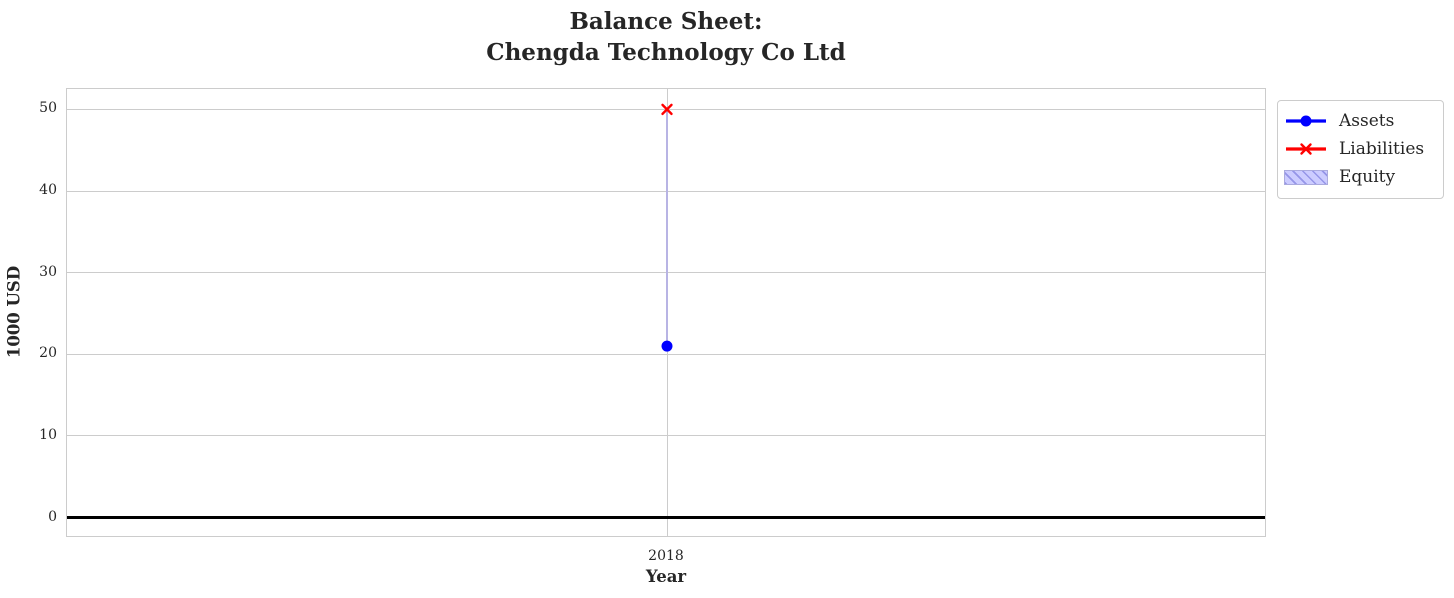 The image size is (1454, 598). I want to click on data-markers, so click(667, 227).